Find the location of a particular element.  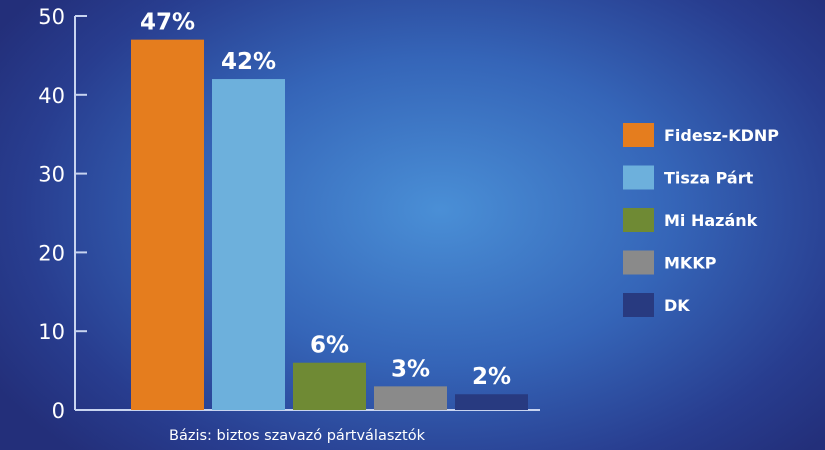

y-tick-label: 20 is located at coordinates (51, 253).